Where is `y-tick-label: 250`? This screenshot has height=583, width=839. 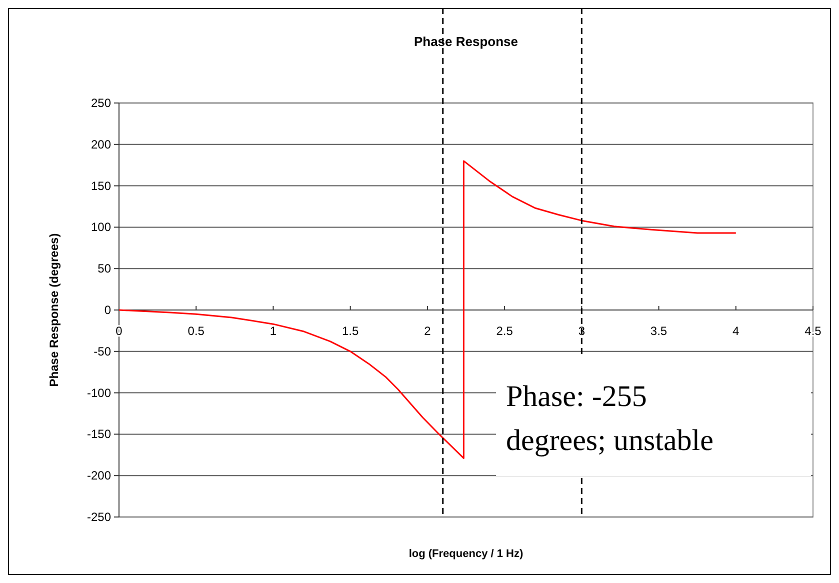
y-tick-label: 250 is located at coordinates (101, 103).